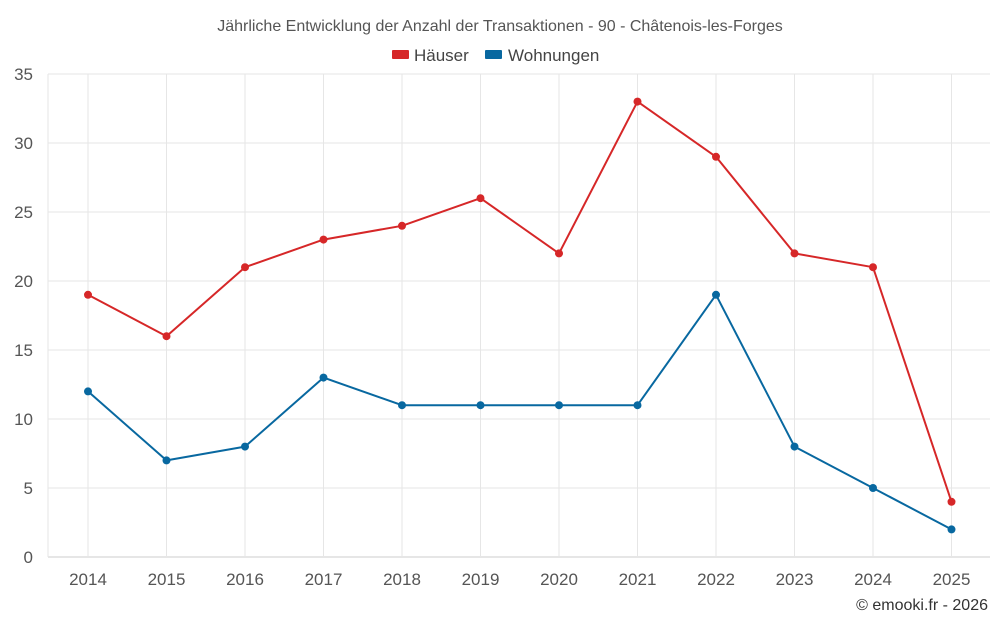  Describe the element at coordinates (23, 143) in the screenshot. I see `y-tick-label: 30` at that location.